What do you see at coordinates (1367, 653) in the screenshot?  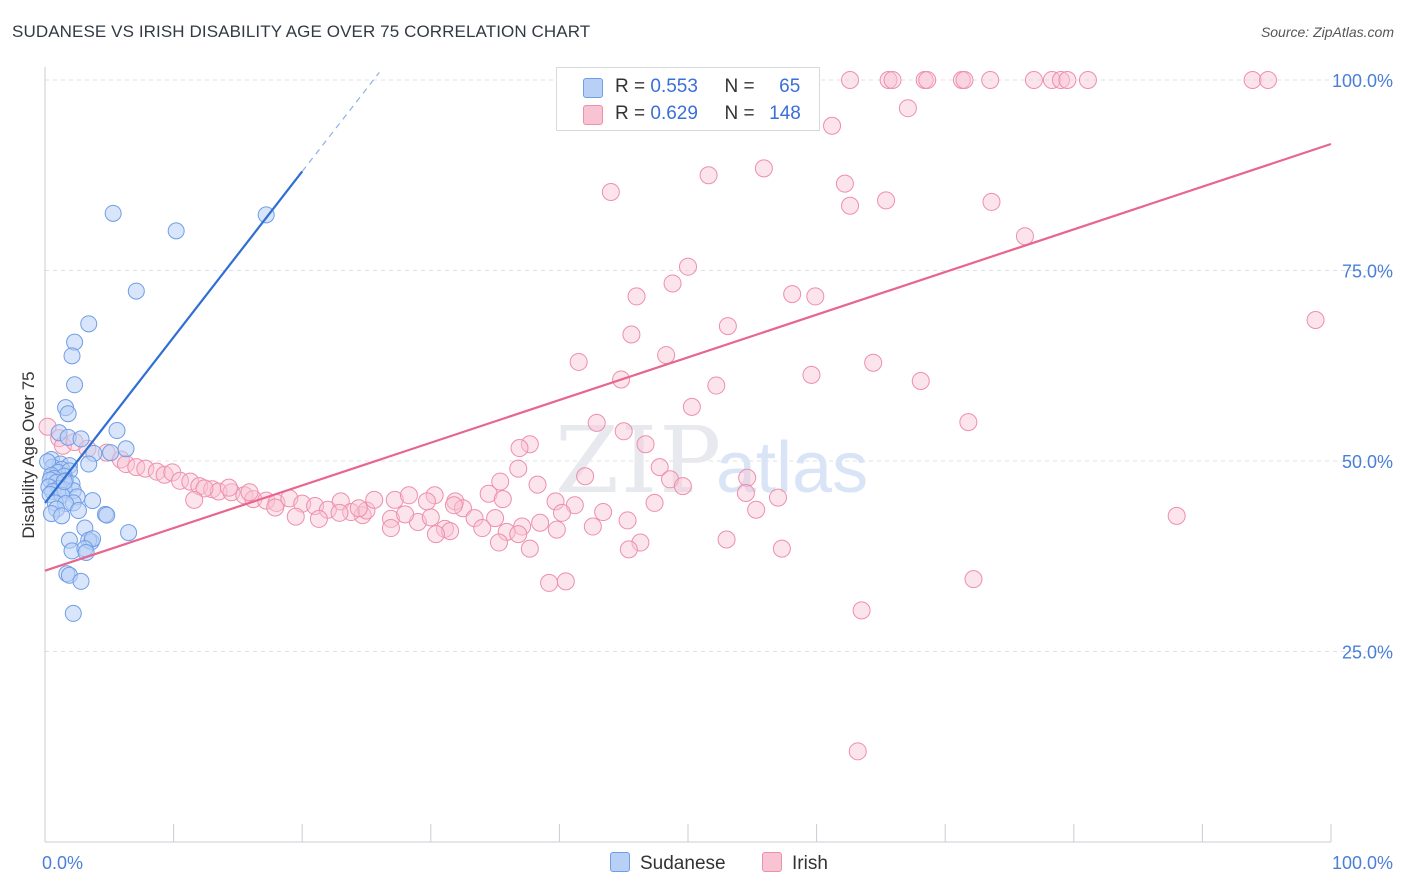 I see `y-tick-label: 25.0%` at bounding box center [1367, 653].